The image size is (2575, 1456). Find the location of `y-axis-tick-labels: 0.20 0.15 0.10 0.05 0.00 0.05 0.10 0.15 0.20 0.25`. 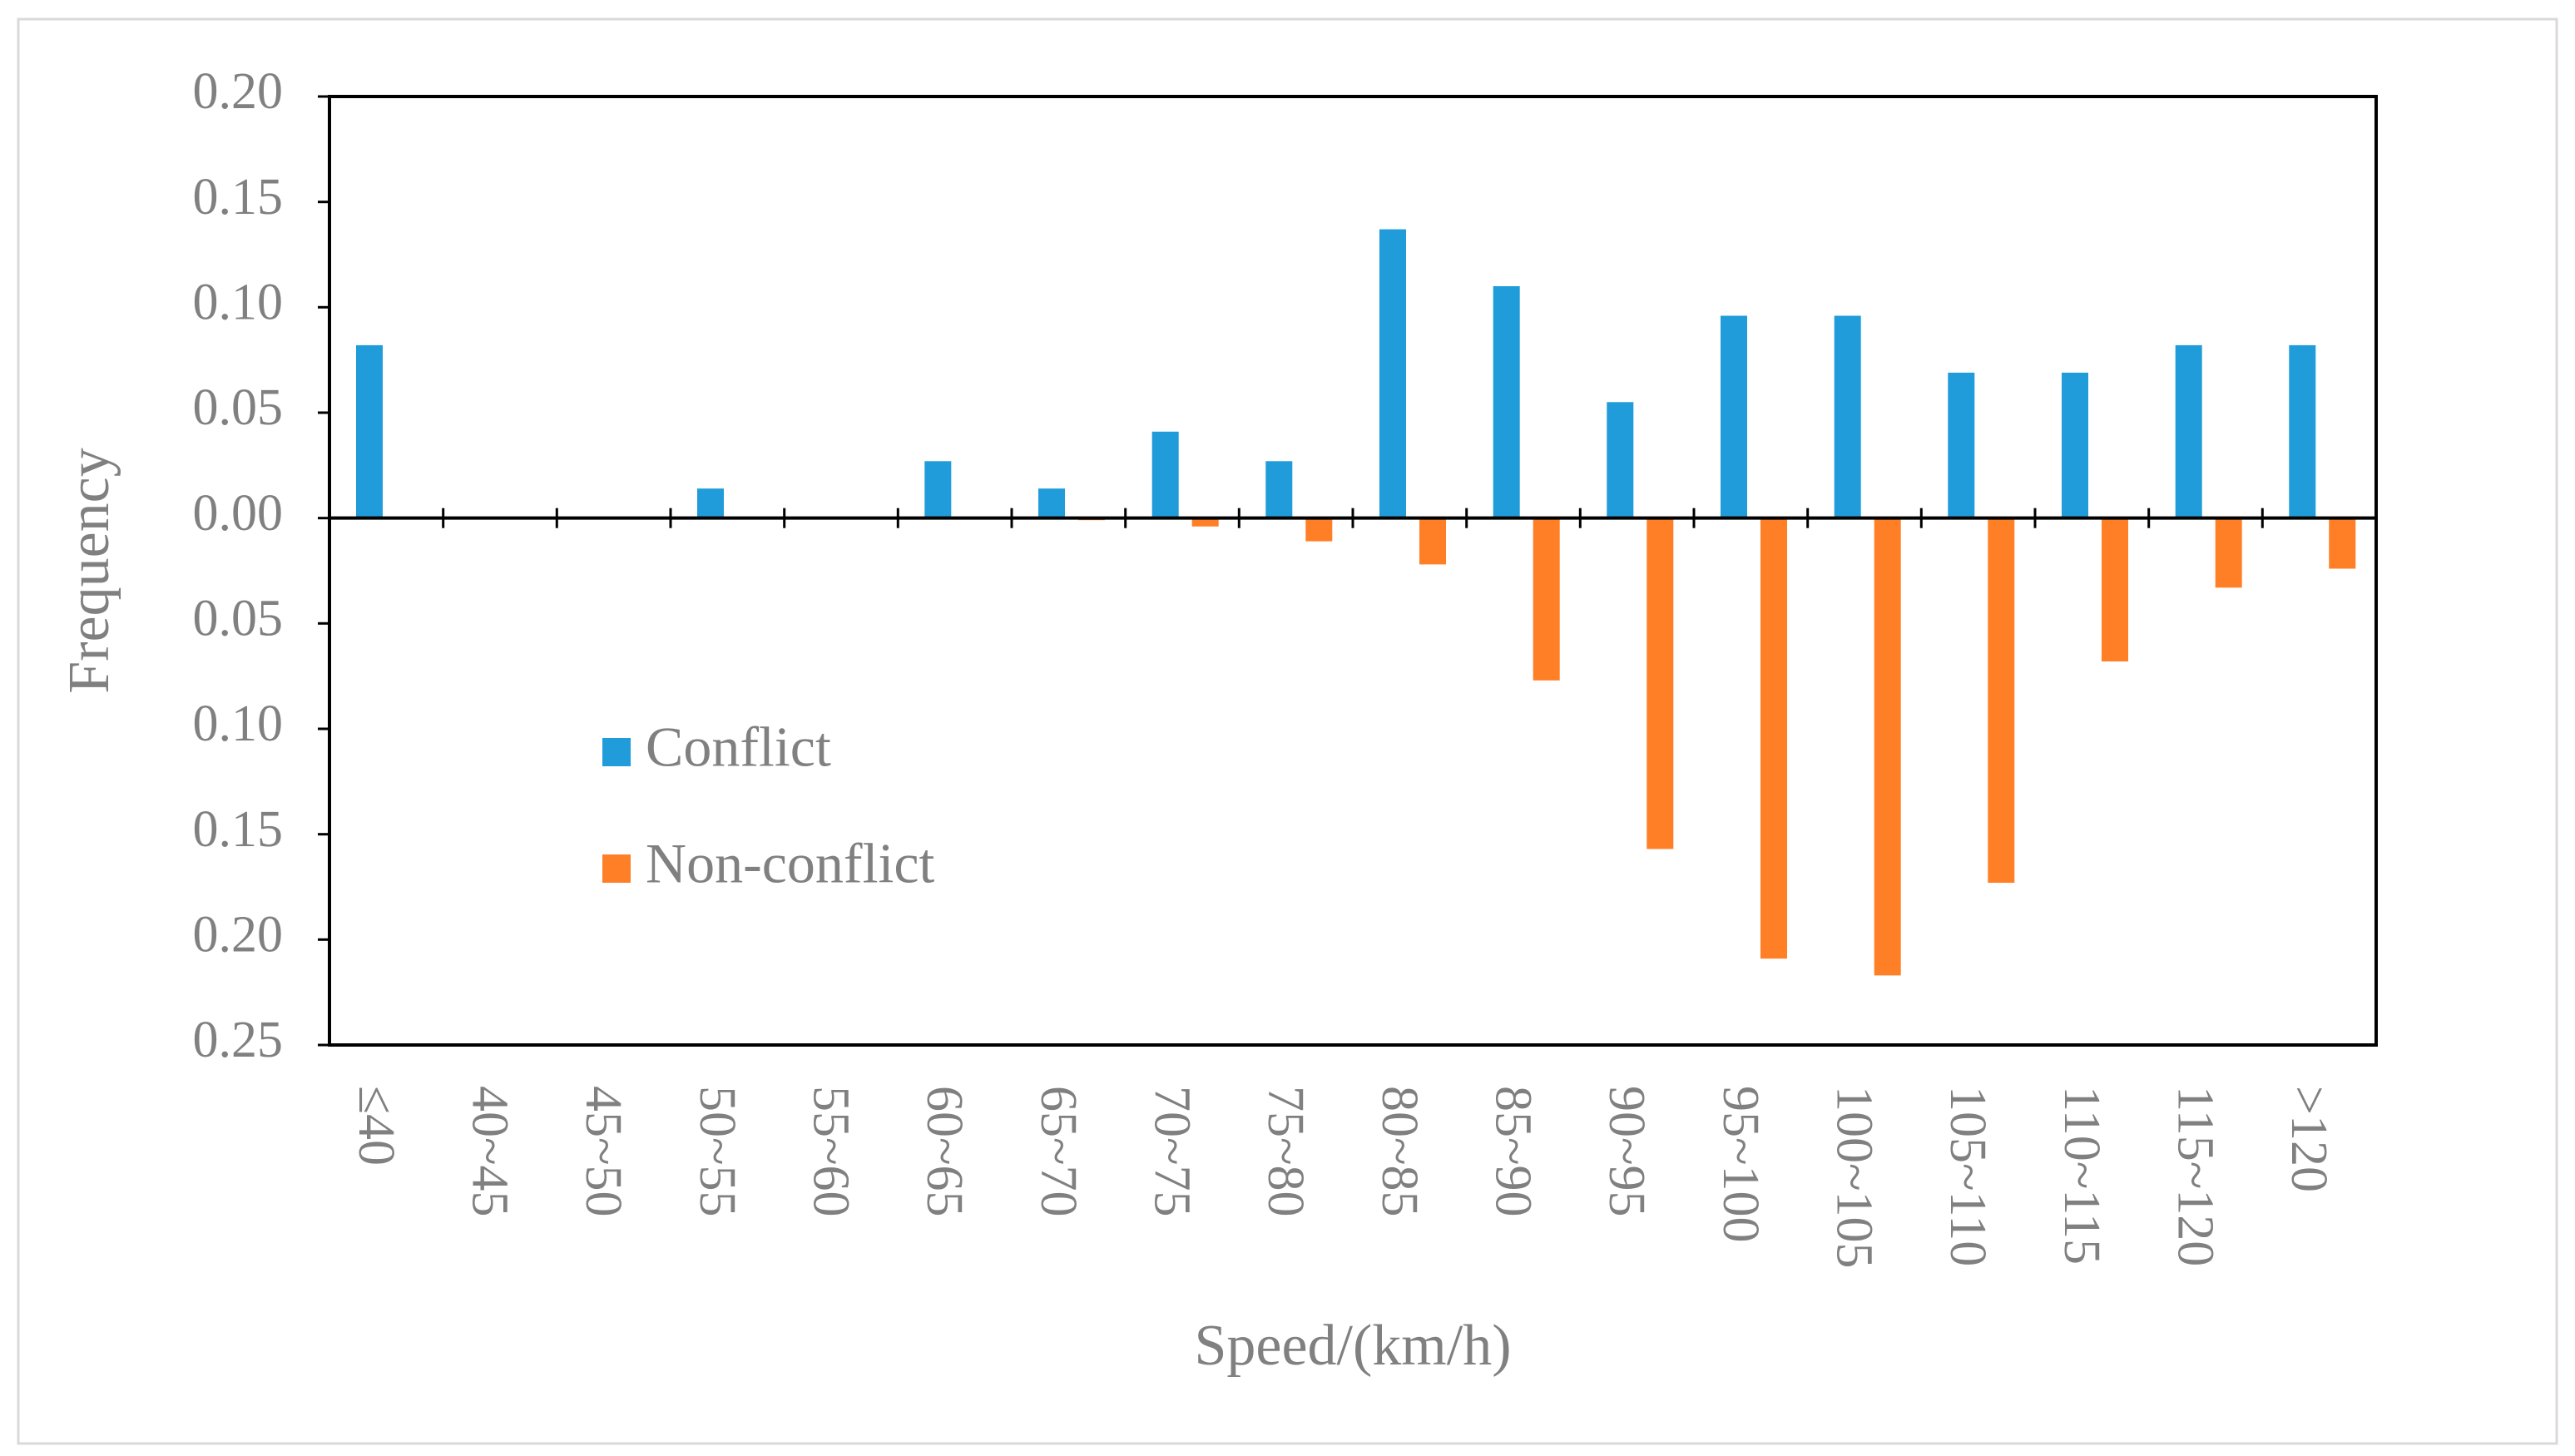

y-axis-tick-labels: 0.20 0.15 0.10 0.05 0.00 0.05 0.10 0.15 0.20 0.25 is located at coordinates (238, 565).